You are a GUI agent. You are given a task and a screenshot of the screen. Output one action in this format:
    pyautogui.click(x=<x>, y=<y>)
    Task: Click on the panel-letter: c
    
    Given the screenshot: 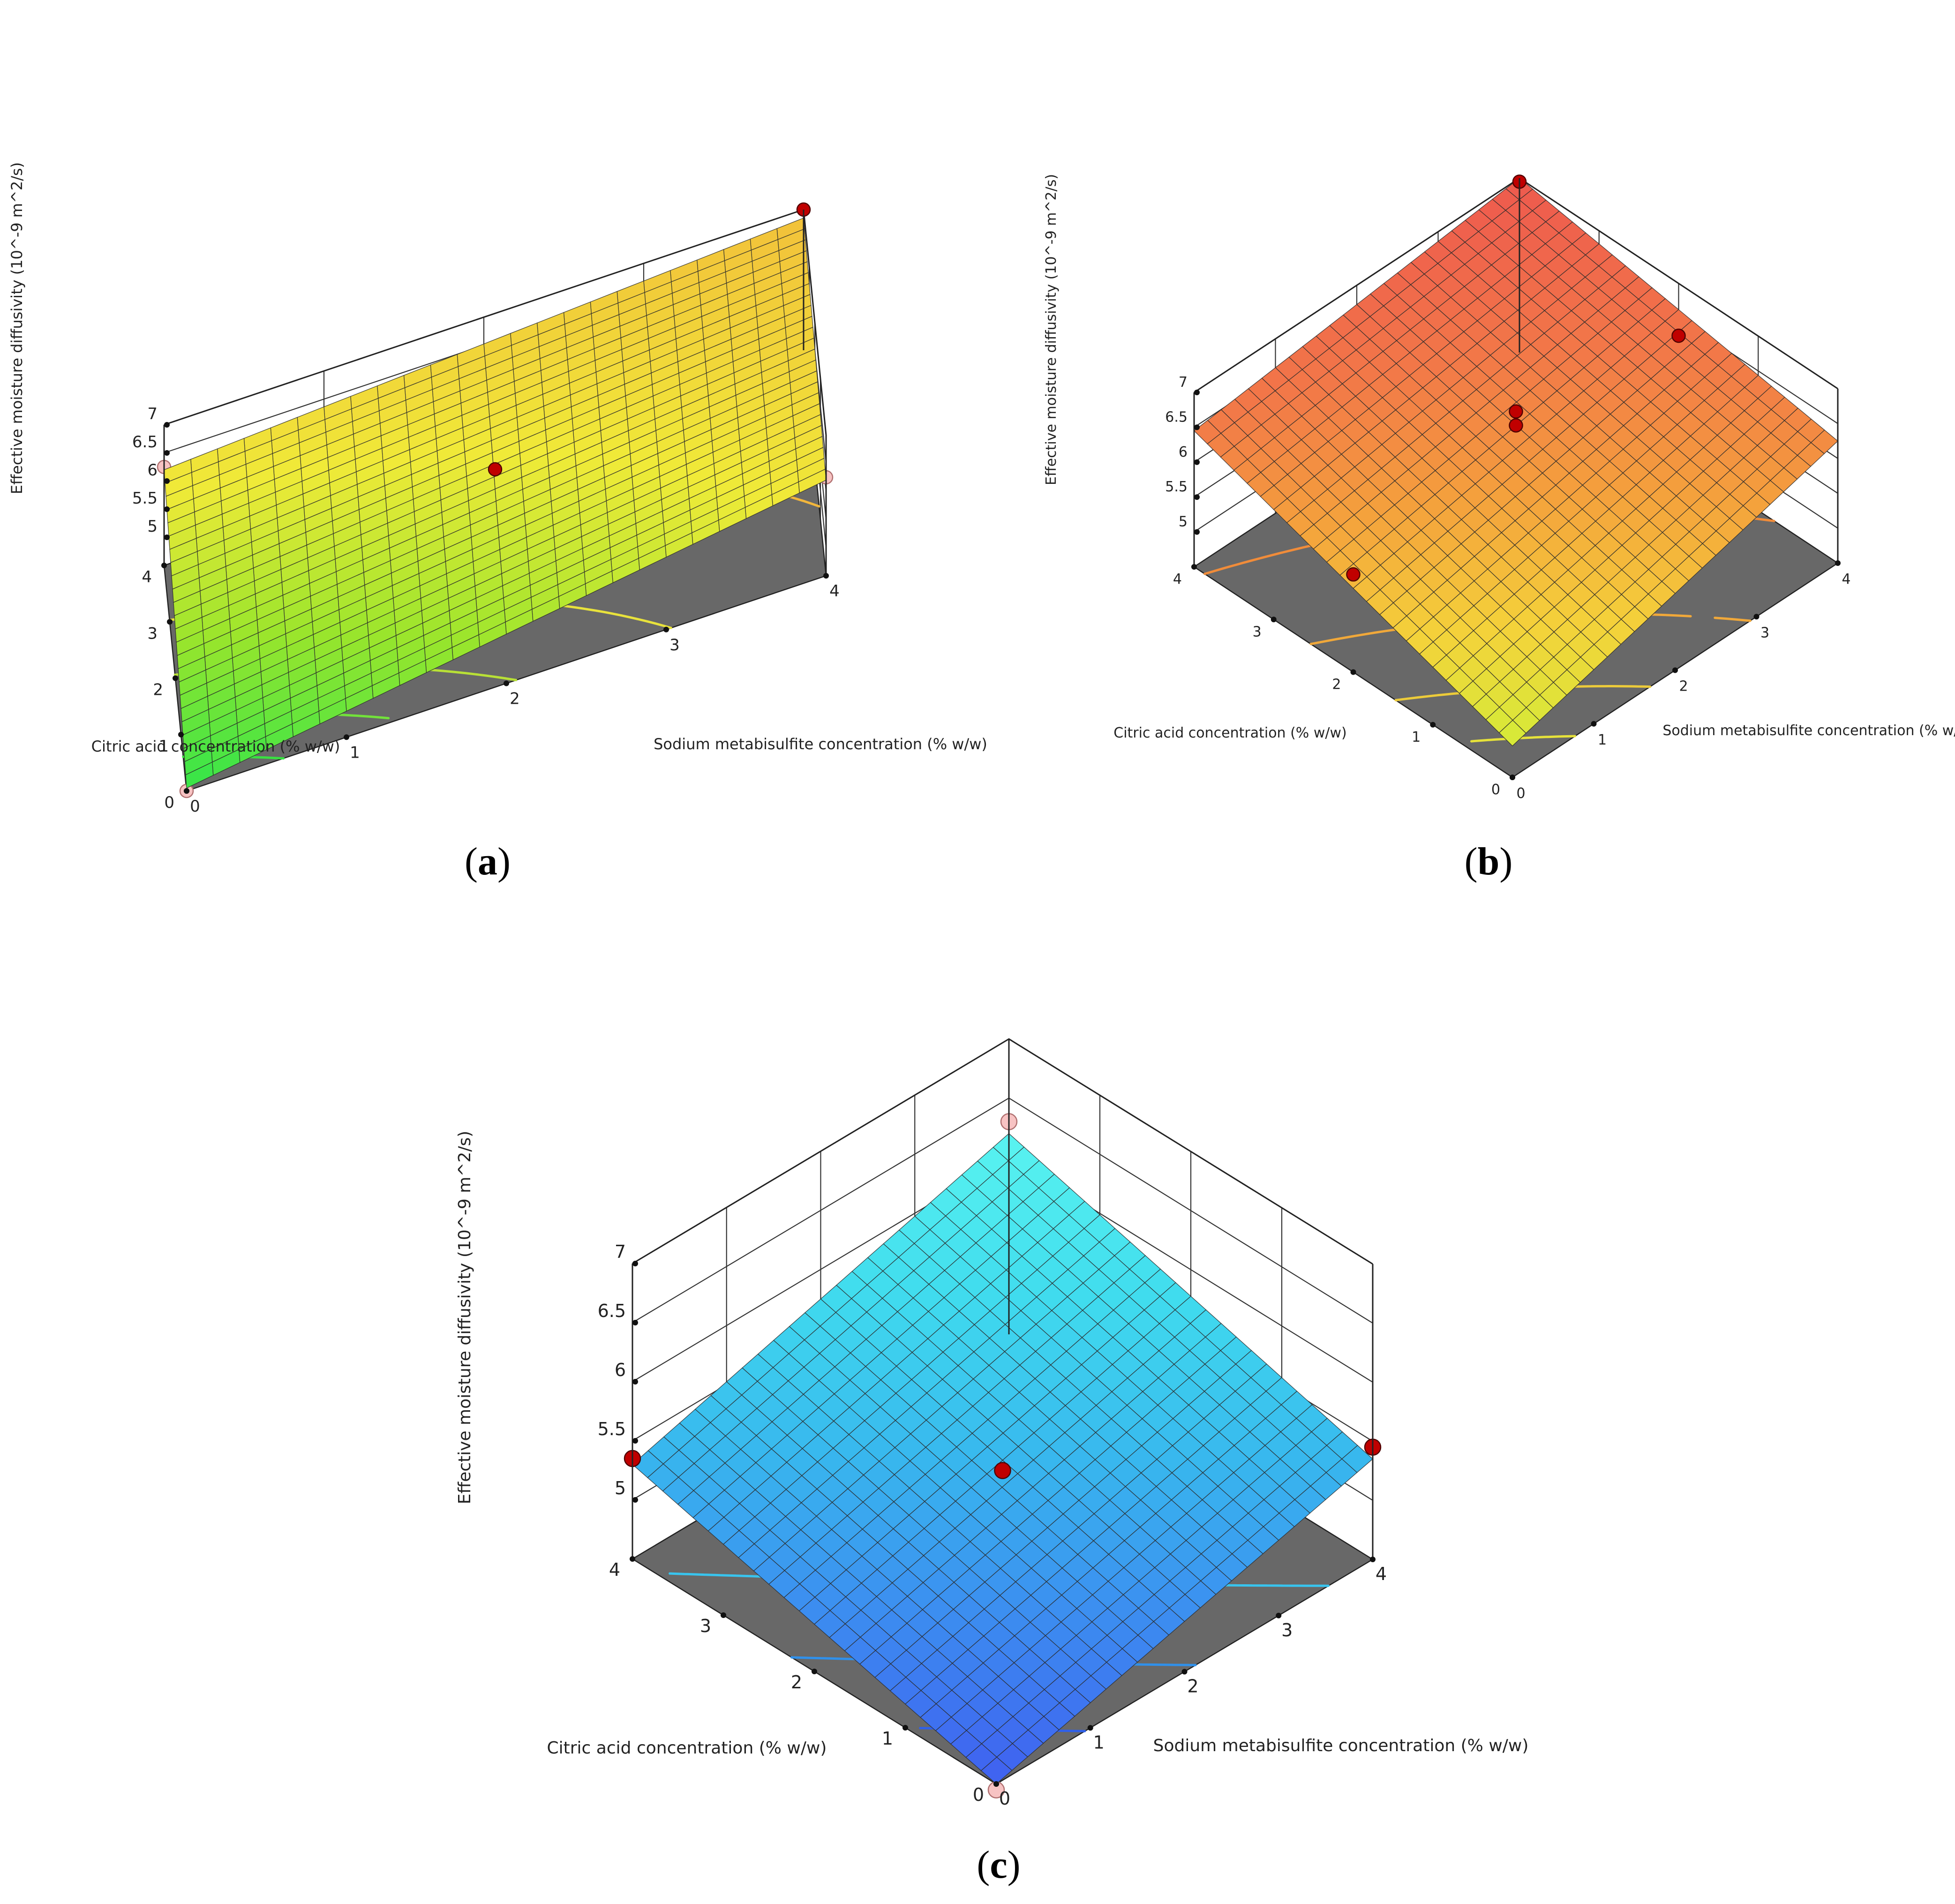 What is the action you would take?
    pyautogui.click(x=999, y=1865)
    